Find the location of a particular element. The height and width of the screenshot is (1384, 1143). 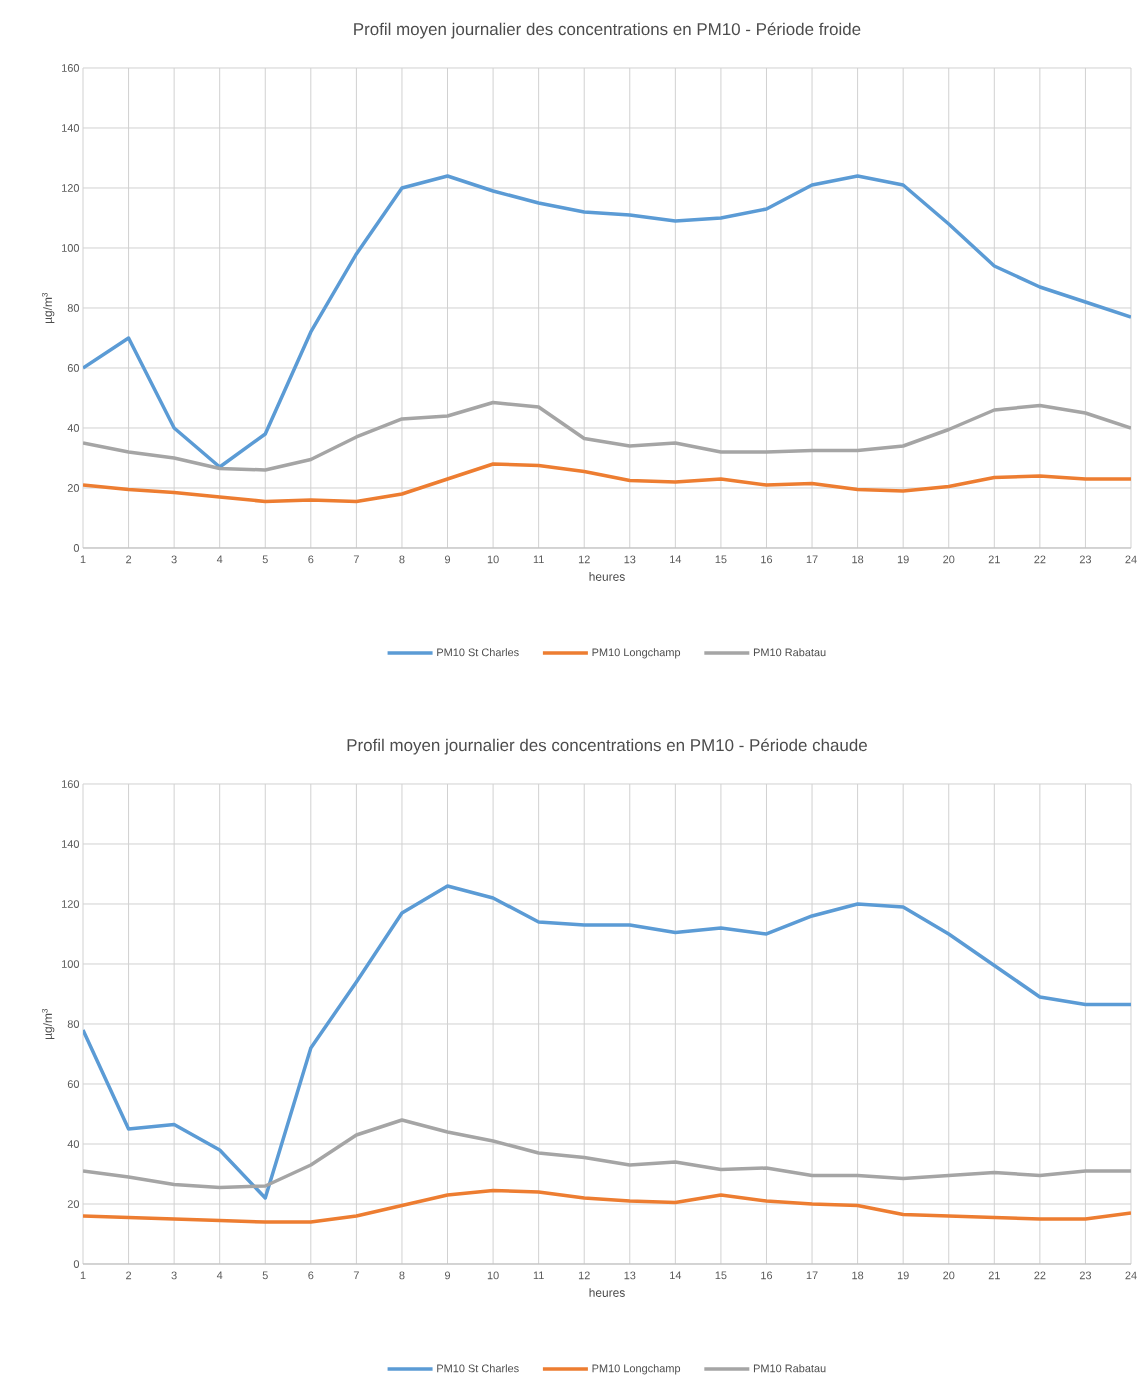

chart-title: Profil moyen journalier des concentrations en PM10 - Période froide is located at coordinates (607, 30).